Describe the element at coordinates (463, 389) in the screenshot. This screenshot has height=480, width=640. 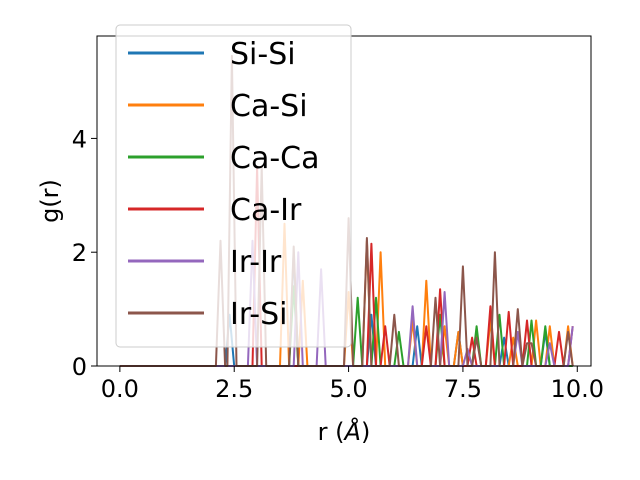
I see `x-tick-label: 7.5` at that location.